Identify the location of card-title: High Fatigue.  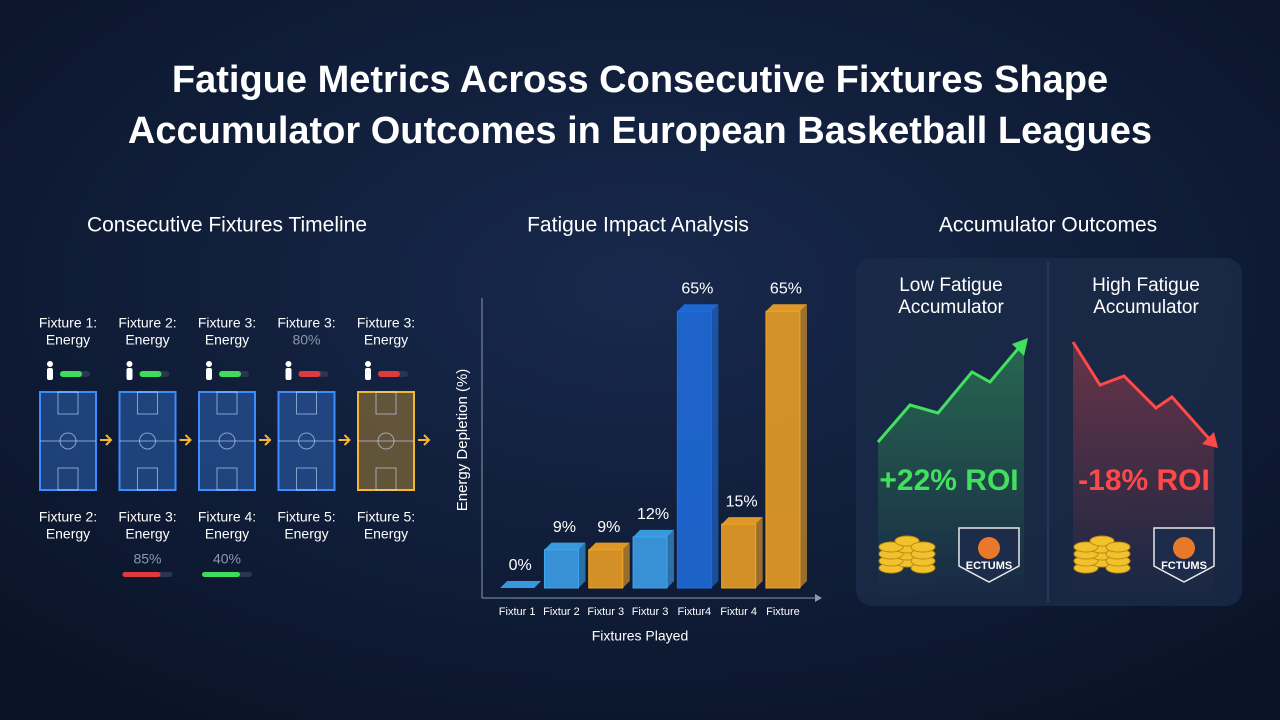
(1146, 285).